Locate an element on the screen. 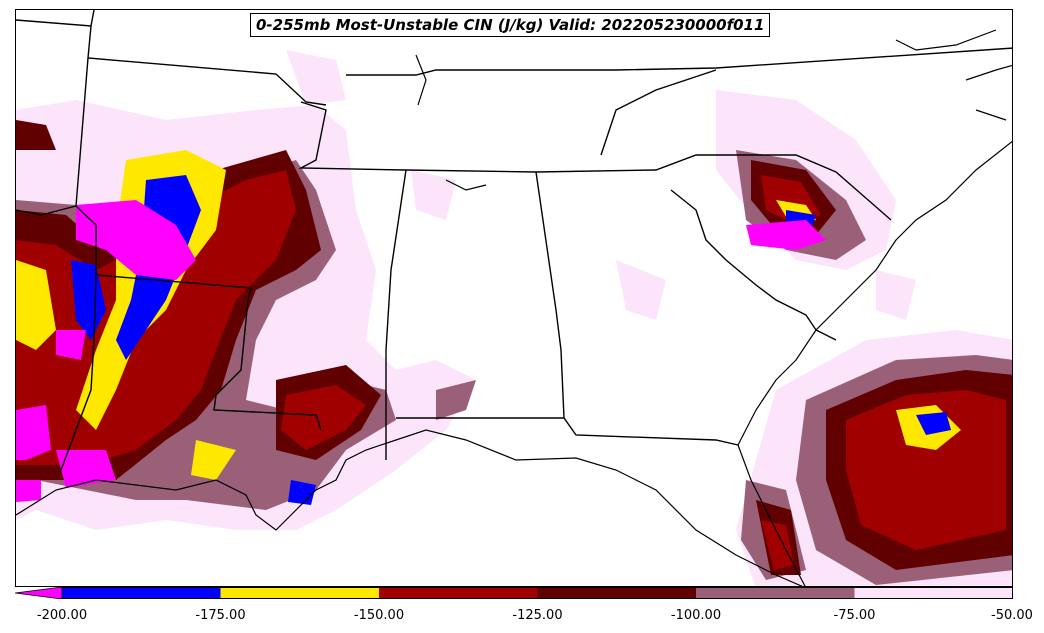 The width and height of the screenshot is (1044, 633). colorbar-segment-light-pink is located at coordinates (933, 593).